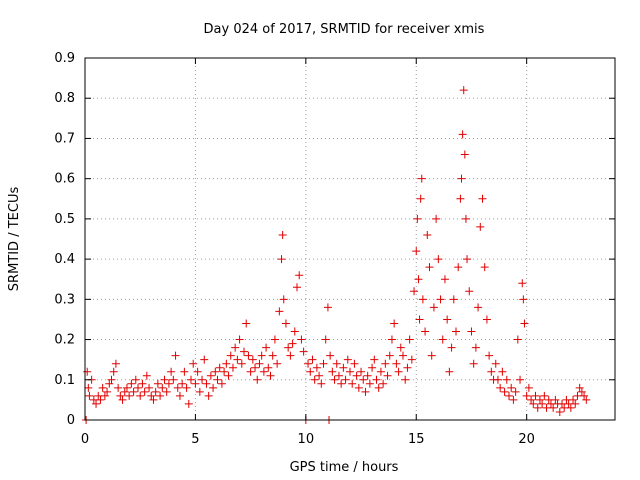 Image resolution: width=640 pixels, height=480 pixels. I want to click on x-tick-label: 0, so click(85, 439).